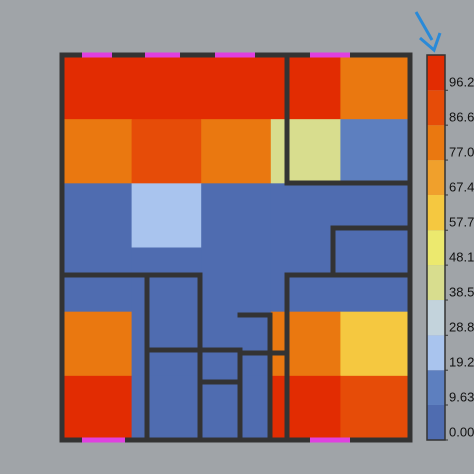 The height and width of the screenshot is (474, 474). I want to click on colorbar-tick-label: 67.4, so click(461, 186).